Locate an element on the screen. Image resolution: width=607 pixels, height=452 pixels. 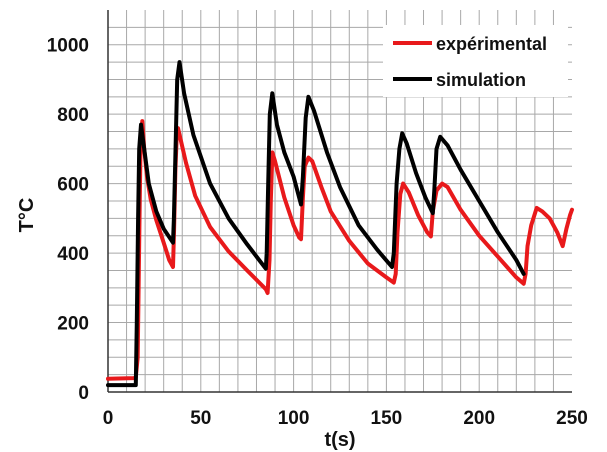
legend-box is located at coordinates (475, 61).